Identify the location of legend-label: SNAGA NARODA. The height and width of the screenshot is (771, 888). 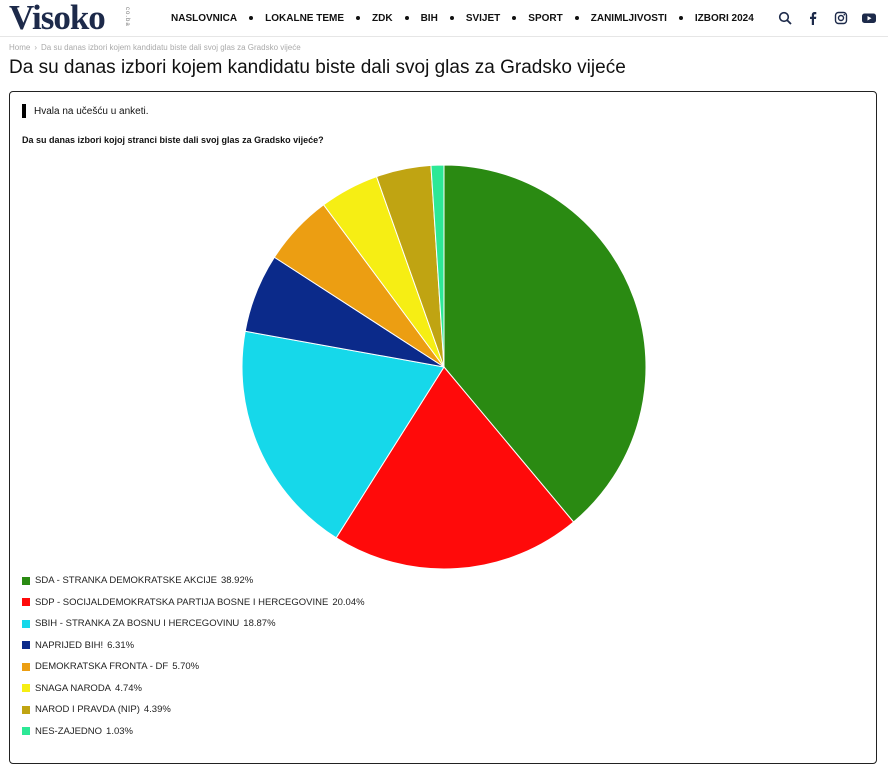
(73, 688).